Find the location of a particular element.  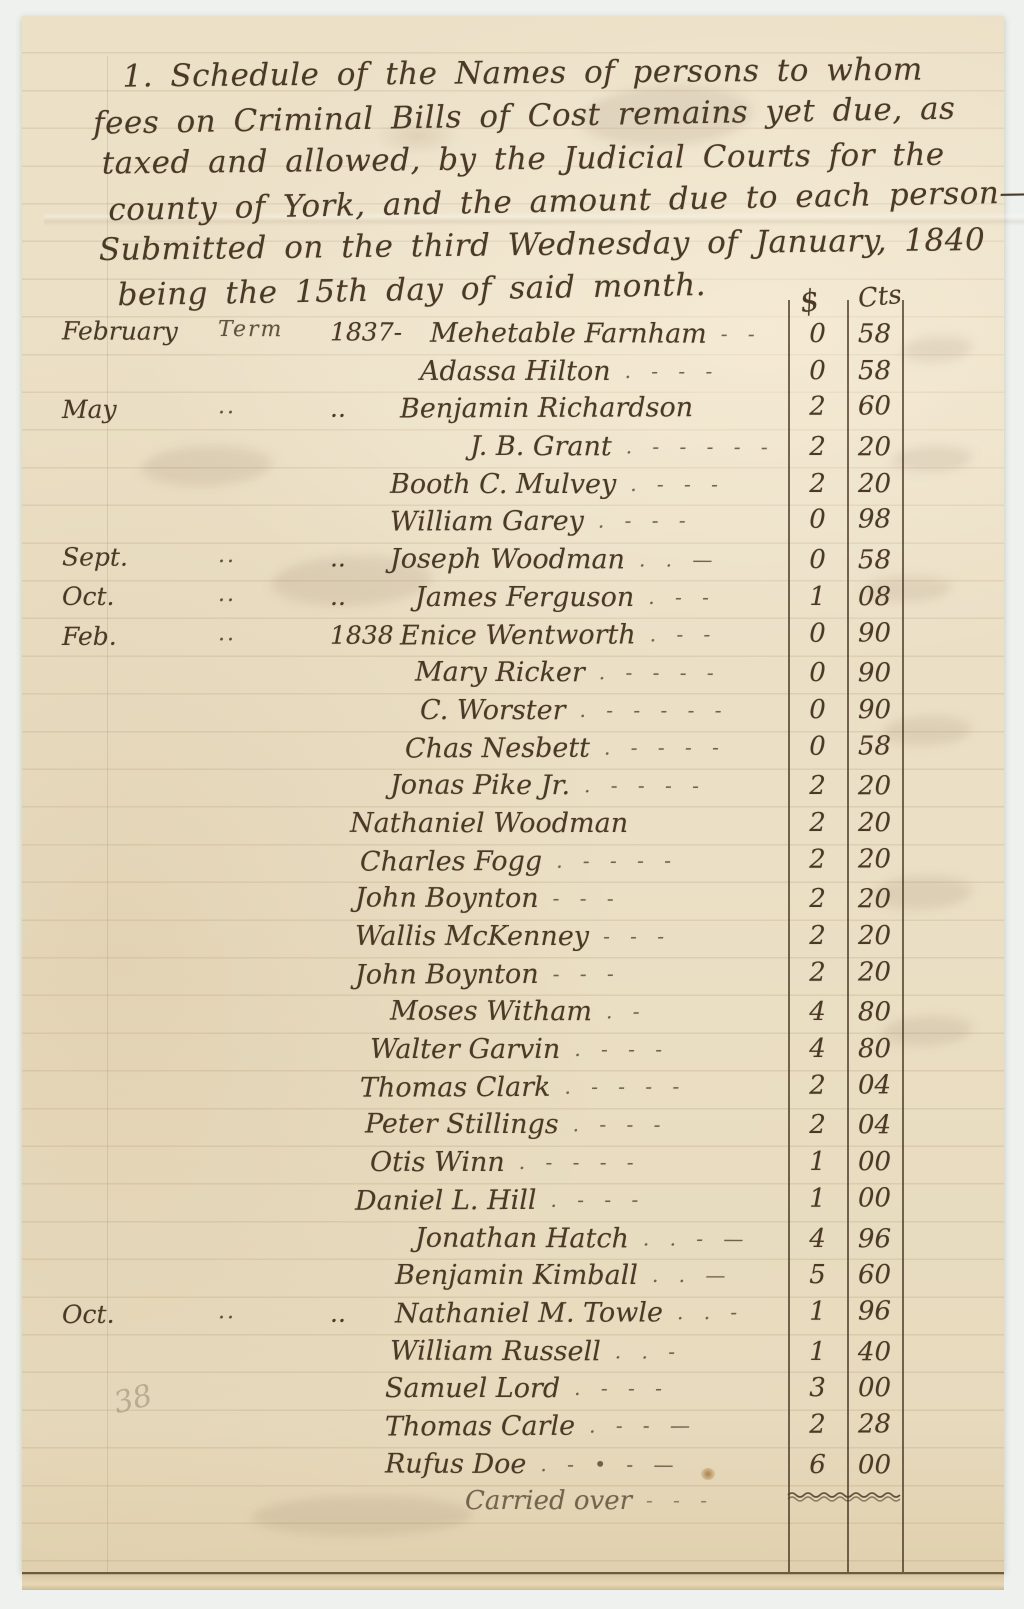

table-row: Oct. .. .. Nathaniel M. Towle . . - 1 96 is located at coordinates (513, 1315).